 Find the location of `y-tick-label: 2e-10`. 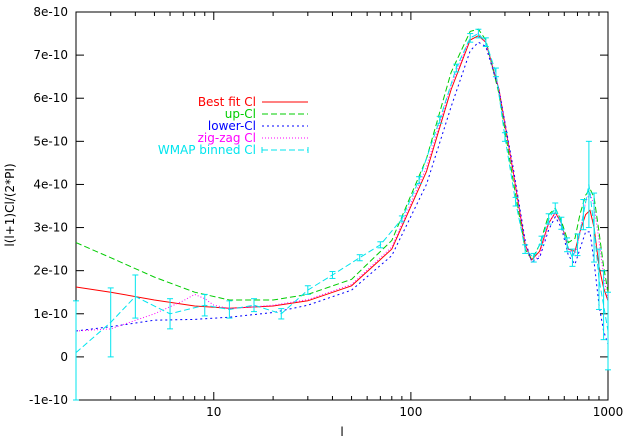

y-tick-label: 2e-10 is located at coordinates (50, 271).